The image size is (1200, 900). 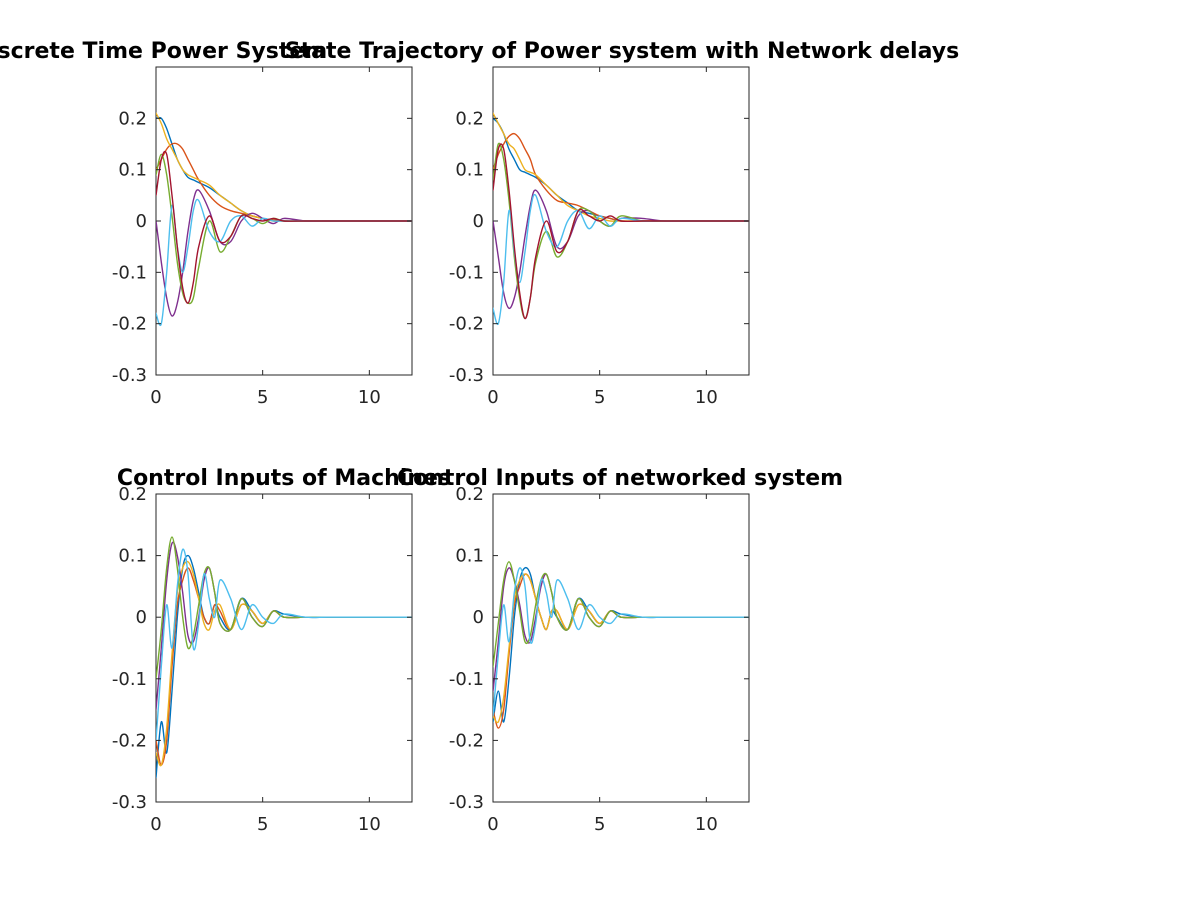 I want to click on chart-panel-3: -0.3 -0.2 -0.1 0 0.1 0.2 0 5 10, so click(x=262, y=659).